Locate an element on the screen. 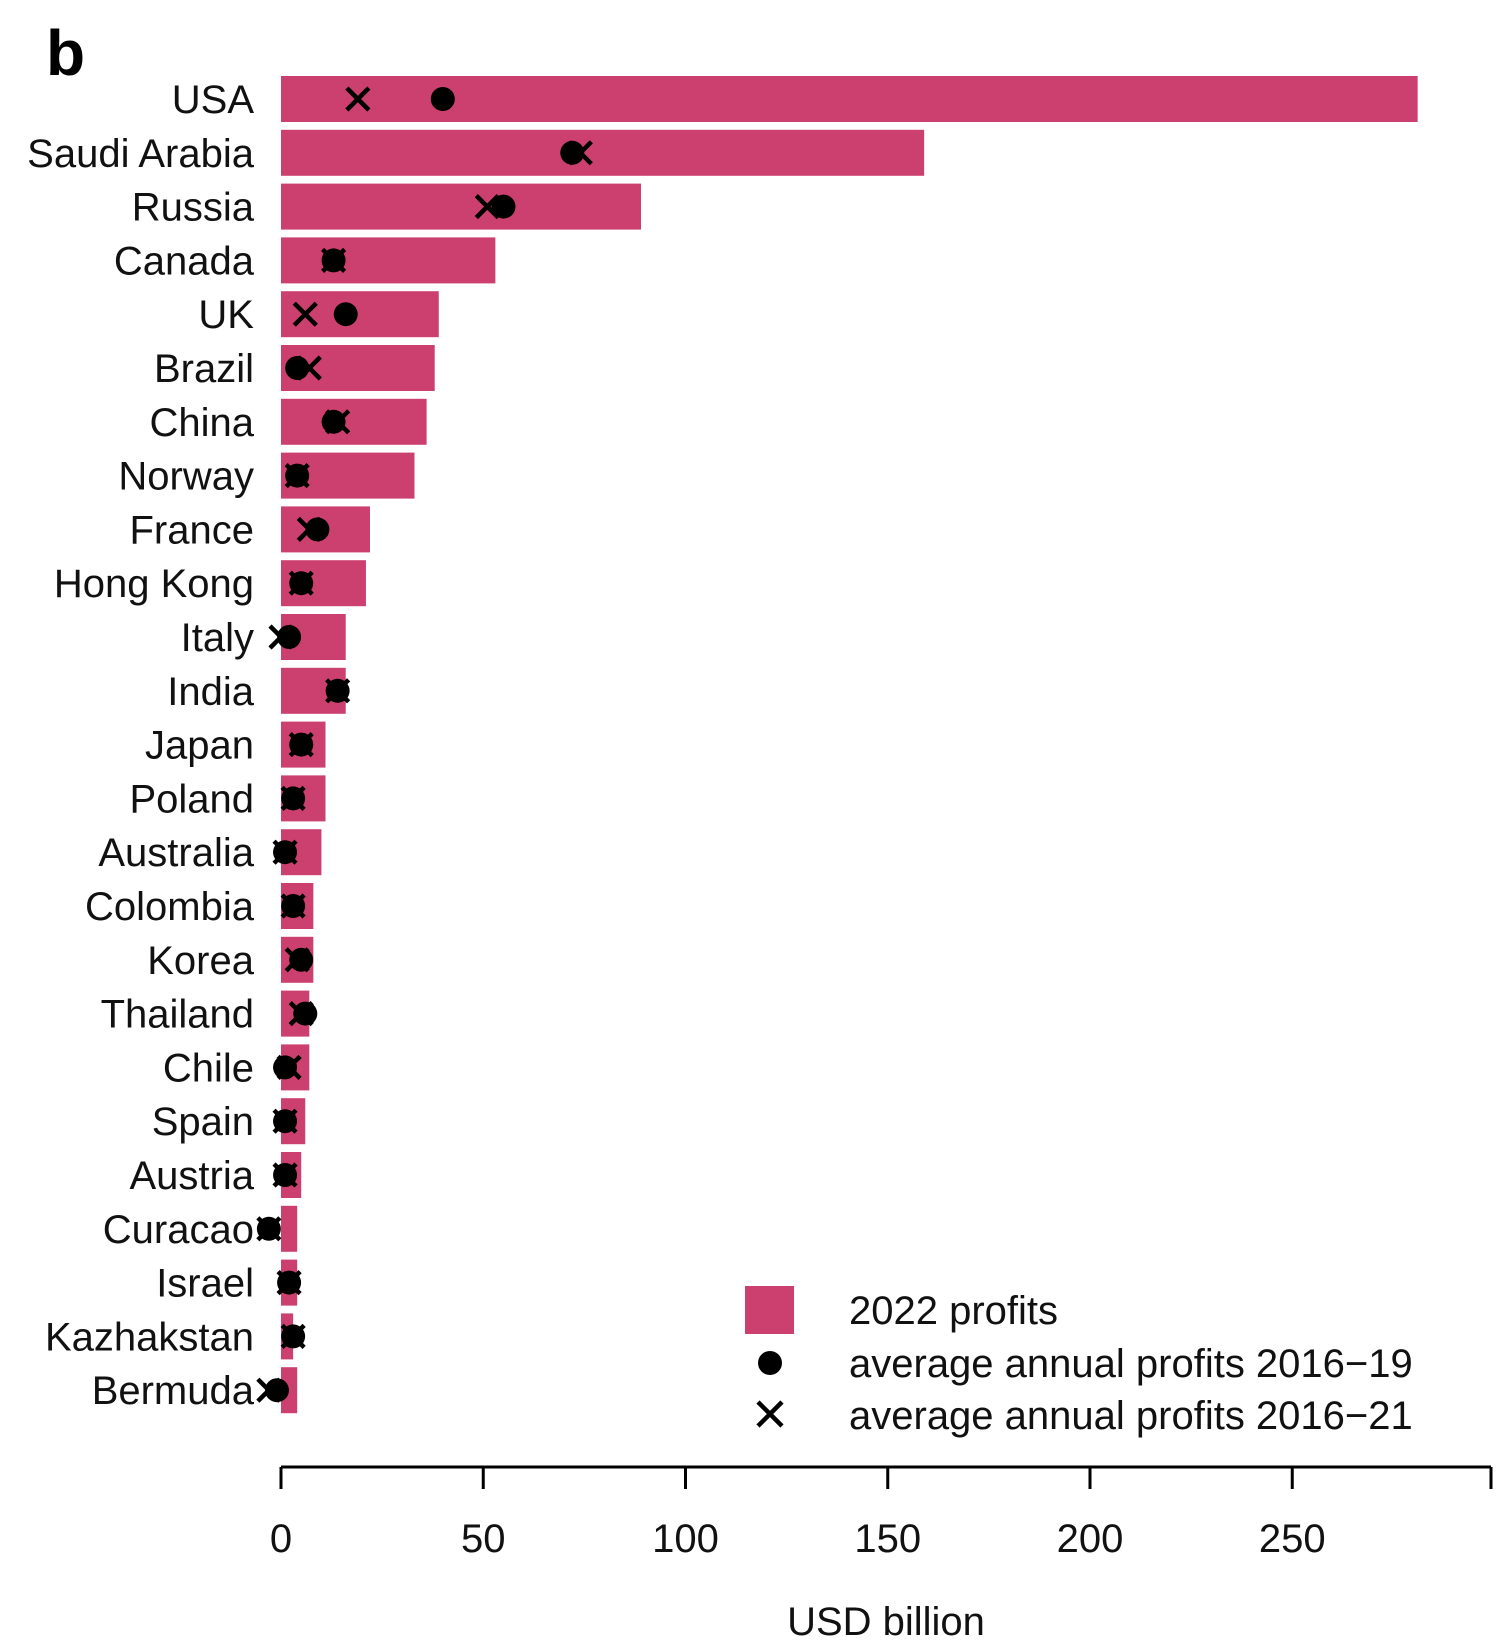 The image size is (1505, 1647). dot-israel is located at coordinates (289, 1282).